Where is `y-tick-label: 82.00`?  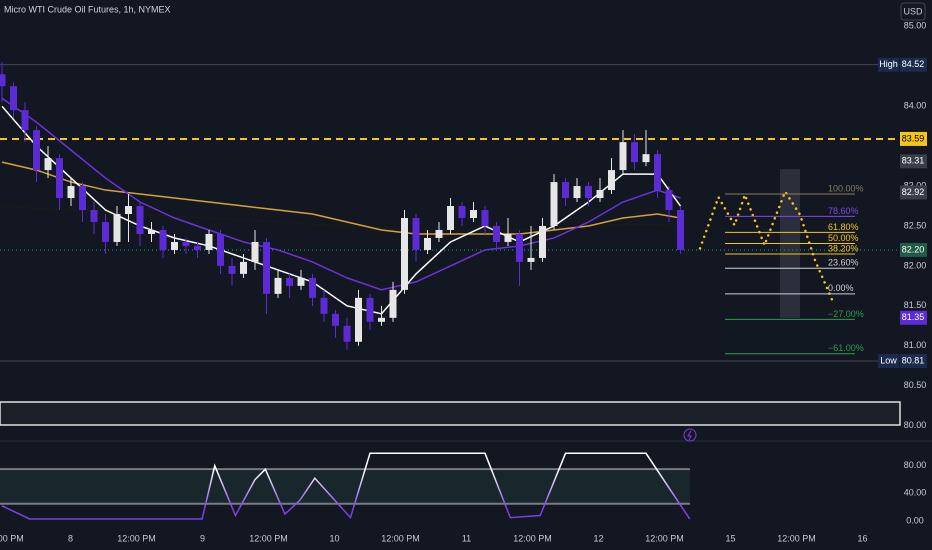
y-tick-label: 82.00 is located at coordinates (915, 265).